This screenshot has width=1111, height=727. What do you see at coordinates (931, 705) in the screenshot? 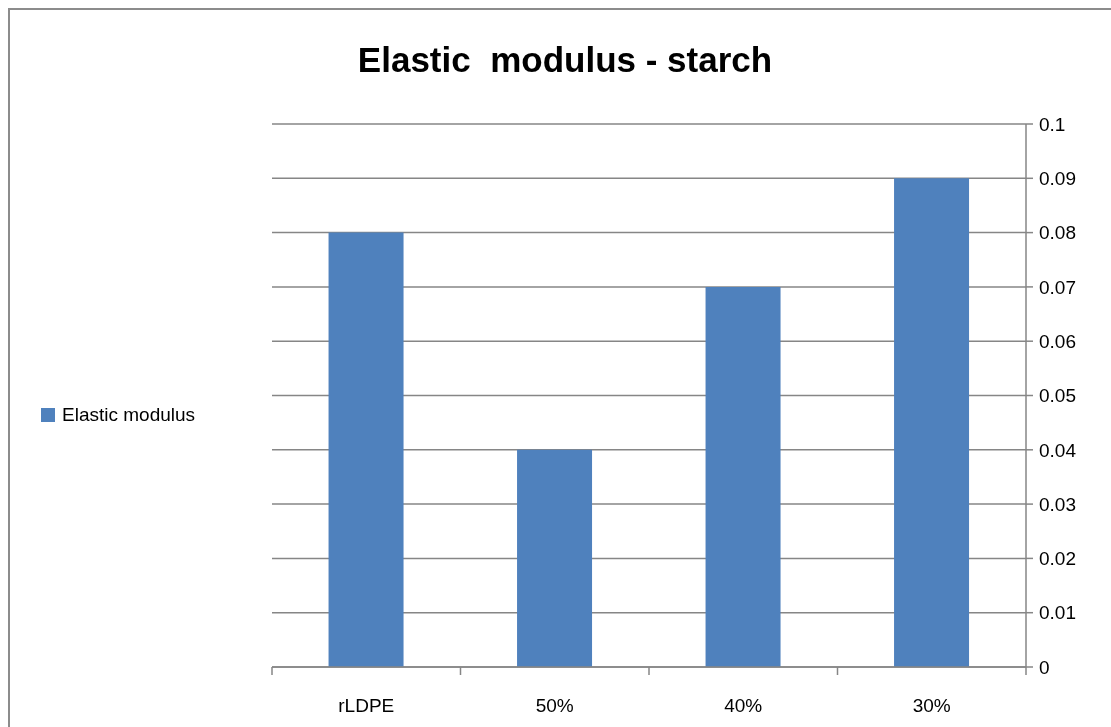
I see `x-tick-label: 30%` at bounding box center [931, 705].